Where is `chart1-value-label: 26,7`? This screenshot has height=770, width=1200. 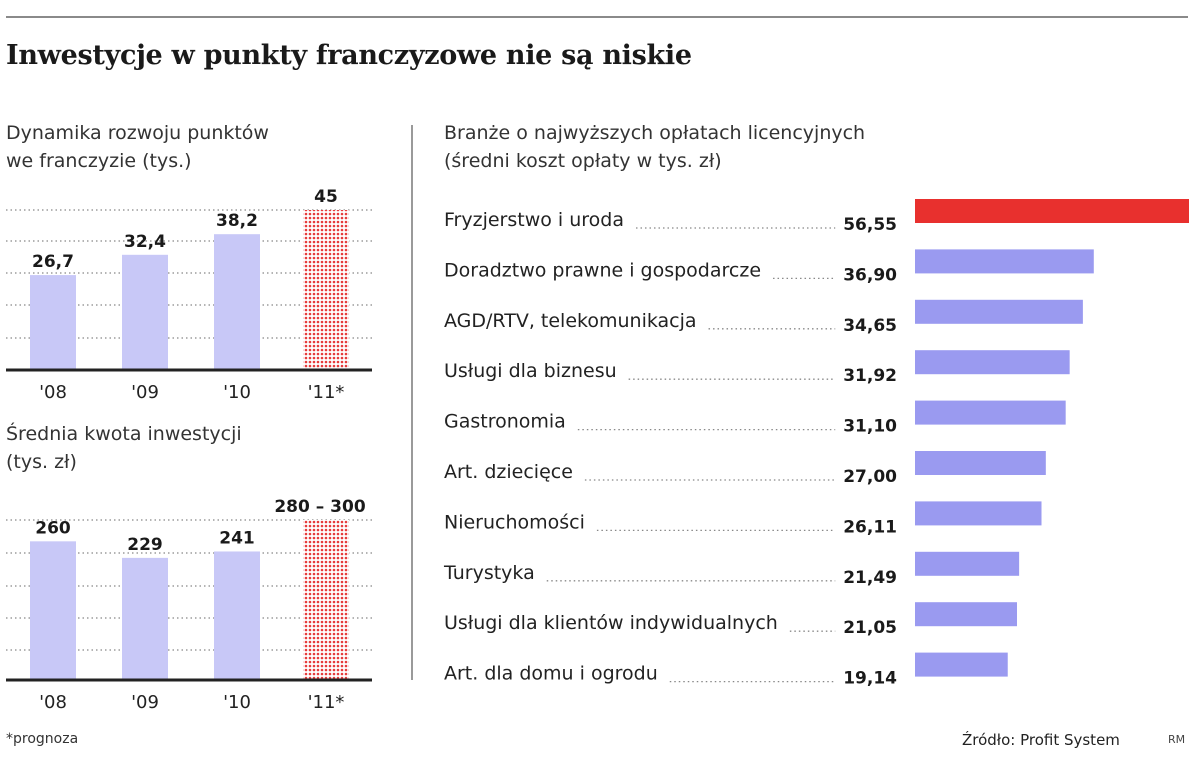 chart1-value-label: 26,7 is located at coordinates (53, 262).